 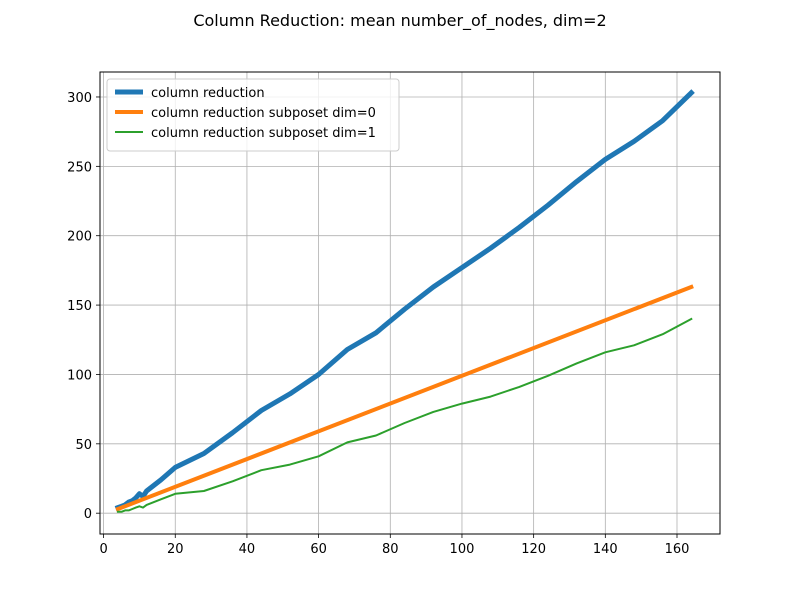 What do you see at coordinates (605, 549) in the screenshot?
I see `x-tick-label: 140` at bounding box center [605, 549].